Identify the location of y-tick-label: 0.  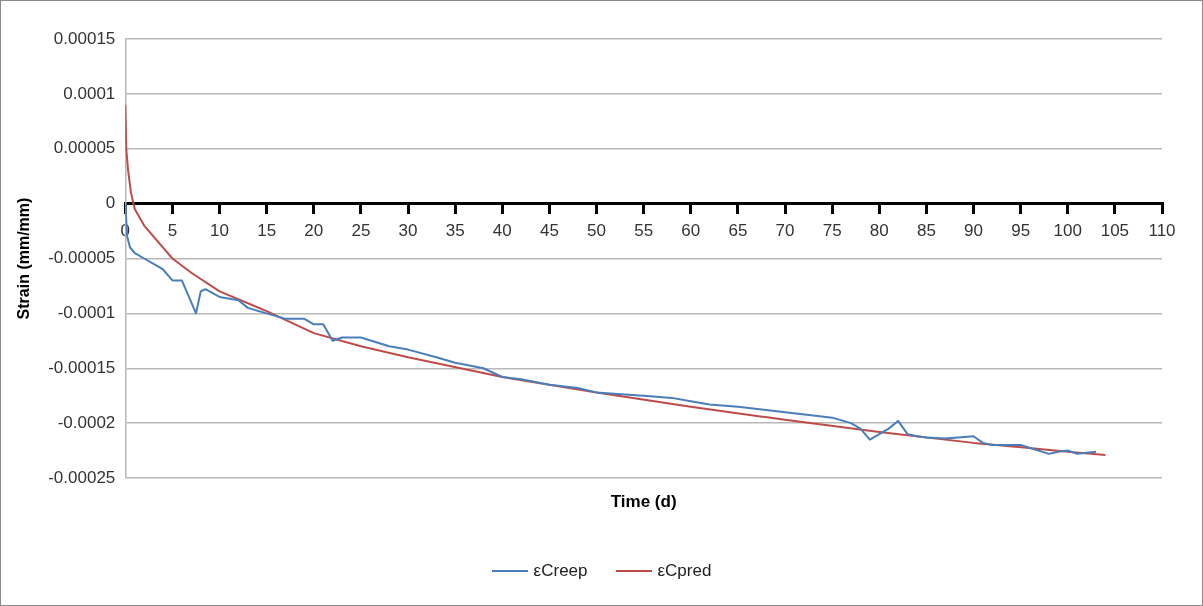
(110, 203).